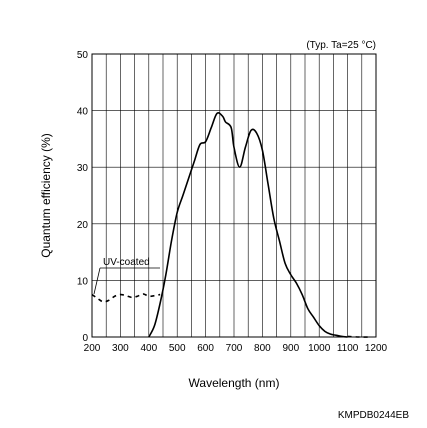 The height and width of the screenshot is (428, 427). I want to click on figure-code: KMPDB0244EB, so click(373, 415).